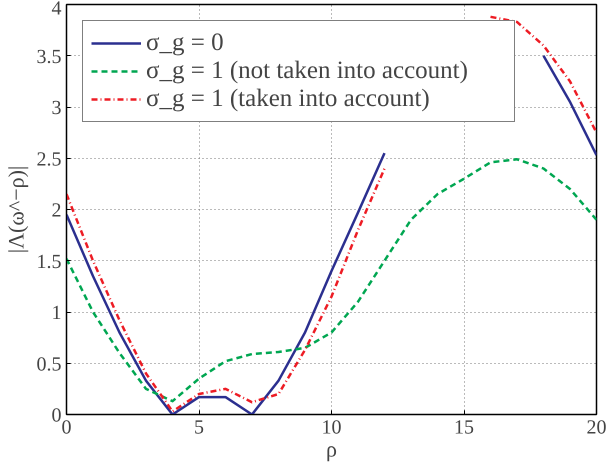 The width and height of the screenshot is (610, 464). What do you see at coordinates (464, 427) in the screenshot?
I see `x-tick-label: 15` at bounding box center [464, 427].